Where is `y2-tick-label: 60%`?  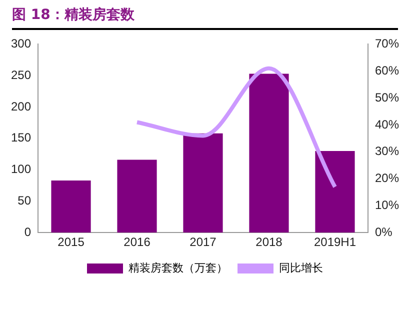
y2-tick-label: 60% is located at coordinates (387, 70).